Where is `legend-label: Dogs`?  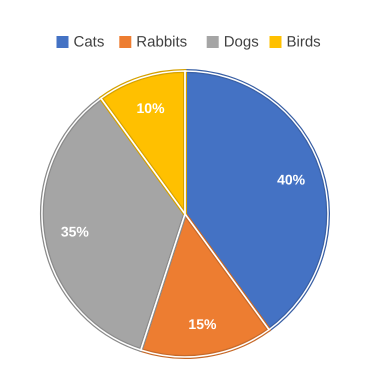
legend-label: Dogs is located at coordinates (241, 42).